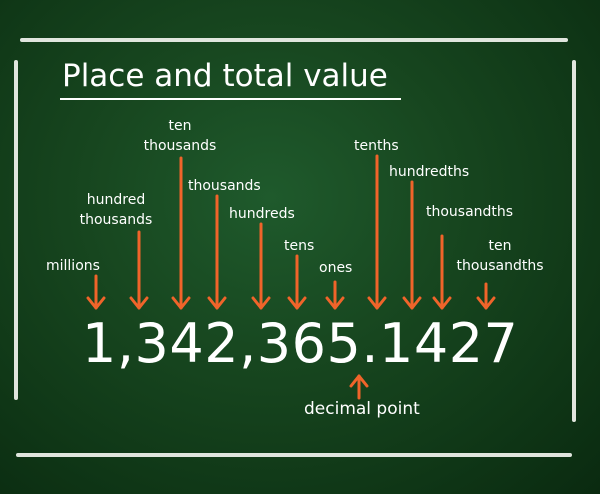 Image resolution: width=600 pixels, height=494 pixels. Describe the element at coordinates (73, 266) in the screenshot. I see `label-millions: millions` at that location.